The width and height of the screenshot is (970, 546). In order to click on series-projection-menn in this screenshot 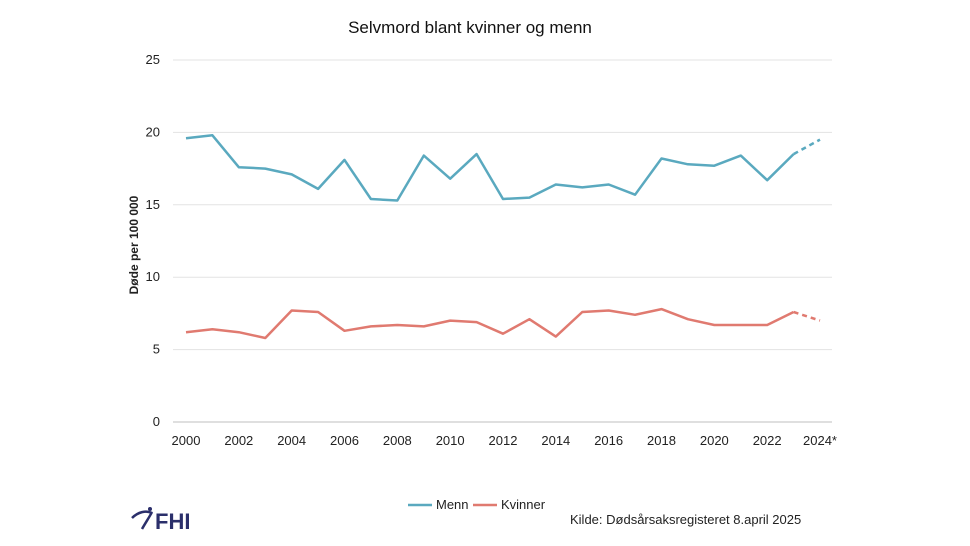, I will do `click(806, 147)`.